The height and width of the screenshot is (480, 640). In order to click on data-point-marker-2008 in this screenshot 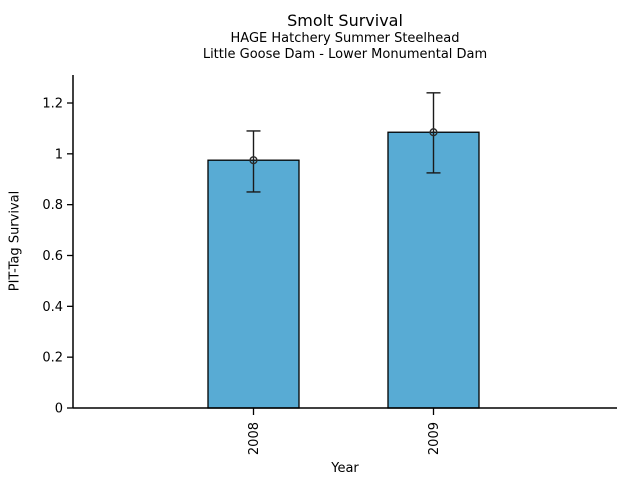, I will do `click(253, 160)`.